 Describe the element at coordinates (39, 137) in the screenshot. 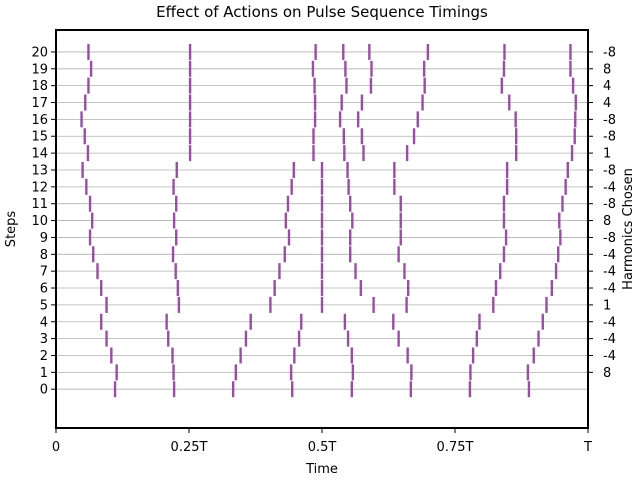

I see `y-tick-label: 15` at that location.